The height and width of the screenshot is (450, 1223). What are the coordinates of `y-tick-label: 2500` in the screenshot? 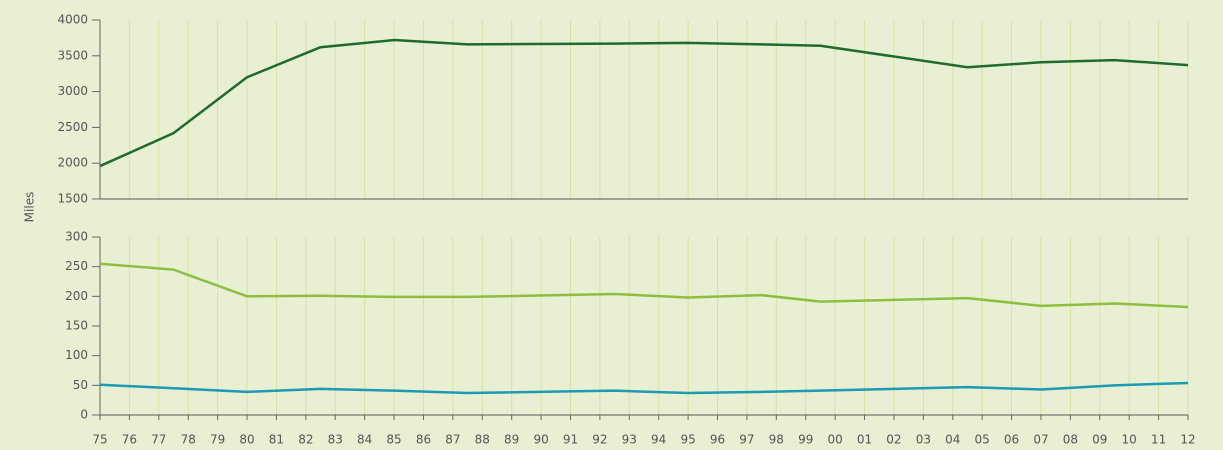 It's located at (72, 127).